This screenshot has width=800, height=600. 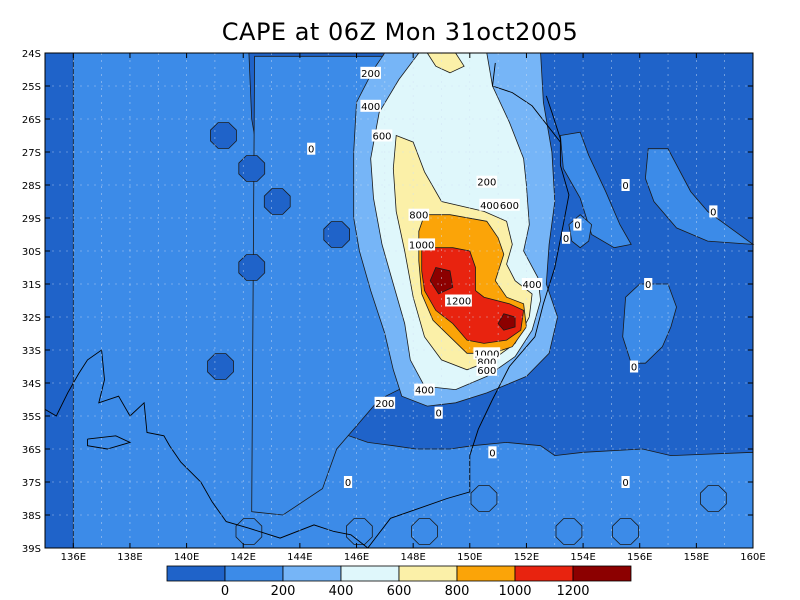 I want to click on lon-tick-label: 150E, so click(x=469, y=557).